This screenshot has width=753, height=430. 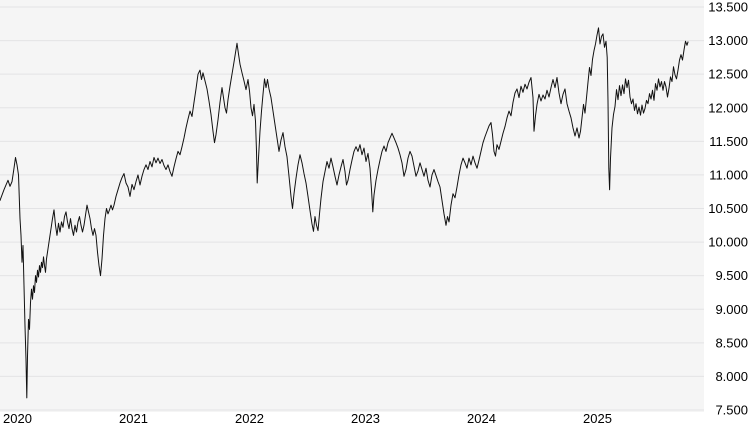 I want to click on x-axis-label: 2020, so click(x=17, y=418).